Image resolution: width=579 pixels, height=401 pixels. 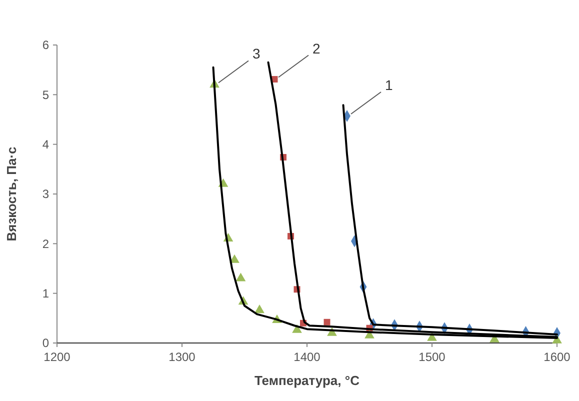 What do you see at coordinates (432, 357) in the screenshot?
I see `x-tick-label: 1500` at bounding box center [432, 357].